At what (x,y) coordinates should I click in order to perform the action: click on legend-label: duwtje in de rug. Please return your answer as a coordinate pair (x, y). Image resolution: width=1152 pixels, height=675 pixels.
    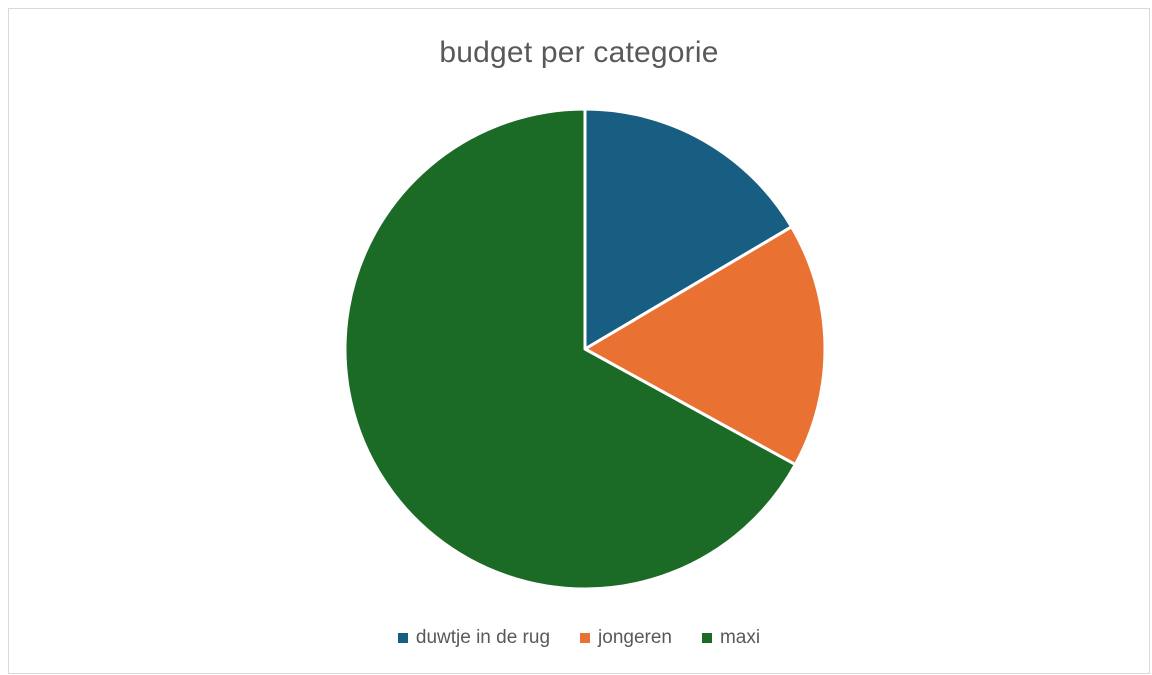
    Looking at the image, I should click on (483, 637).